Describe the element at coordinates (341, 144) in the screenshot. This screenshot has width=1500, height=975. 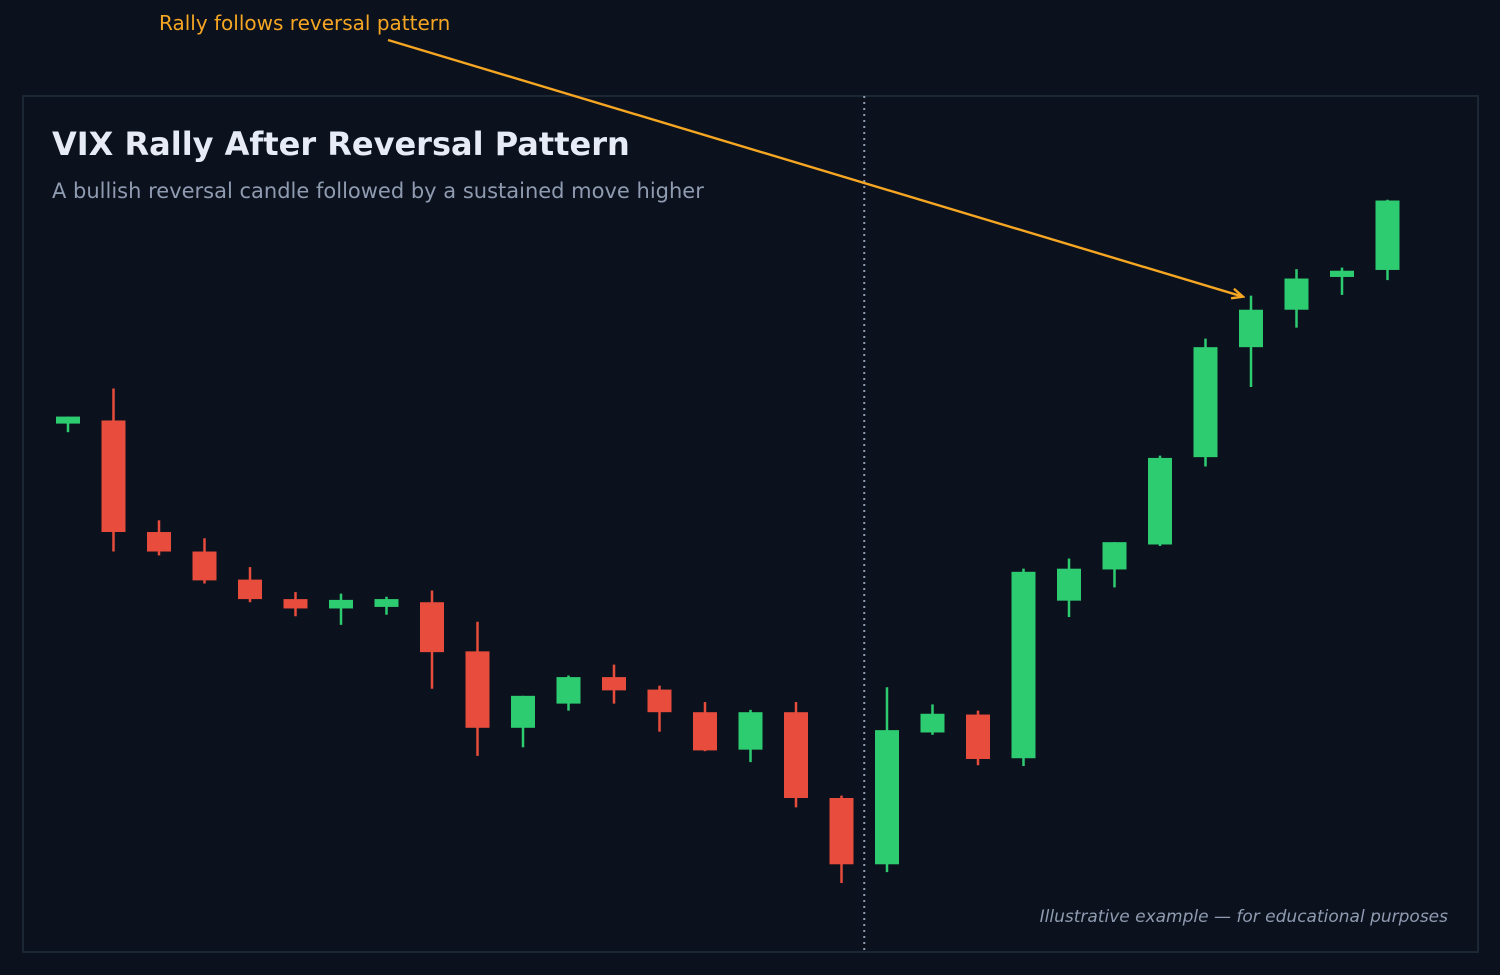
I see `chart-title: VIX Rally After Reversal Pattern` at that location.